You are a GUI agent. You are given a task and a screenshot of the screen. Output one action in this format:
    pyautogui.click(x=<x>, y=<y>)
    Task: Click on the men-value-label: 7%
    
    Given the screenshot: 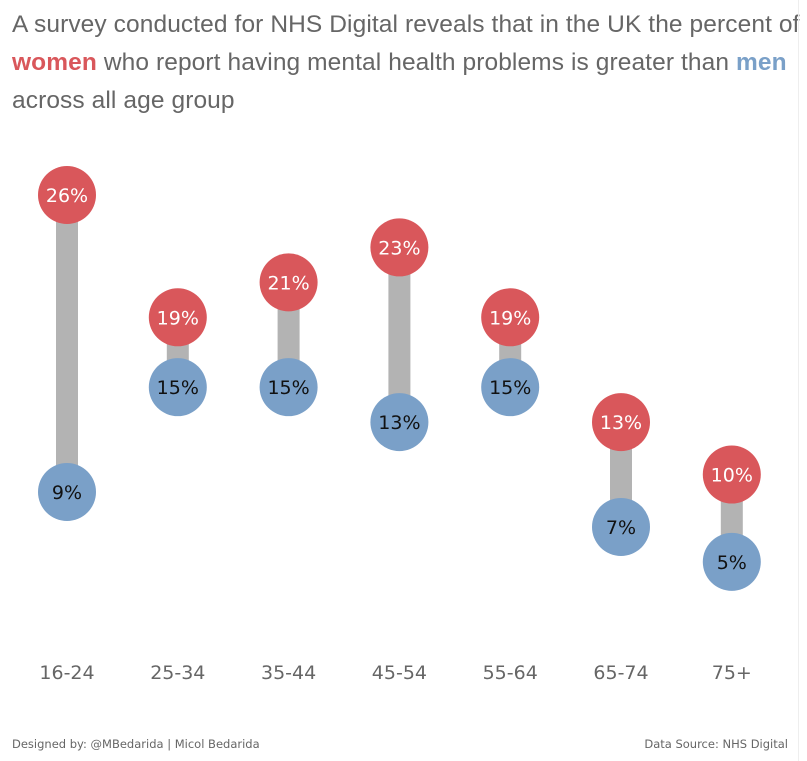 What is the action you would take?
    pyautogui.click(x=621, y=528)
    